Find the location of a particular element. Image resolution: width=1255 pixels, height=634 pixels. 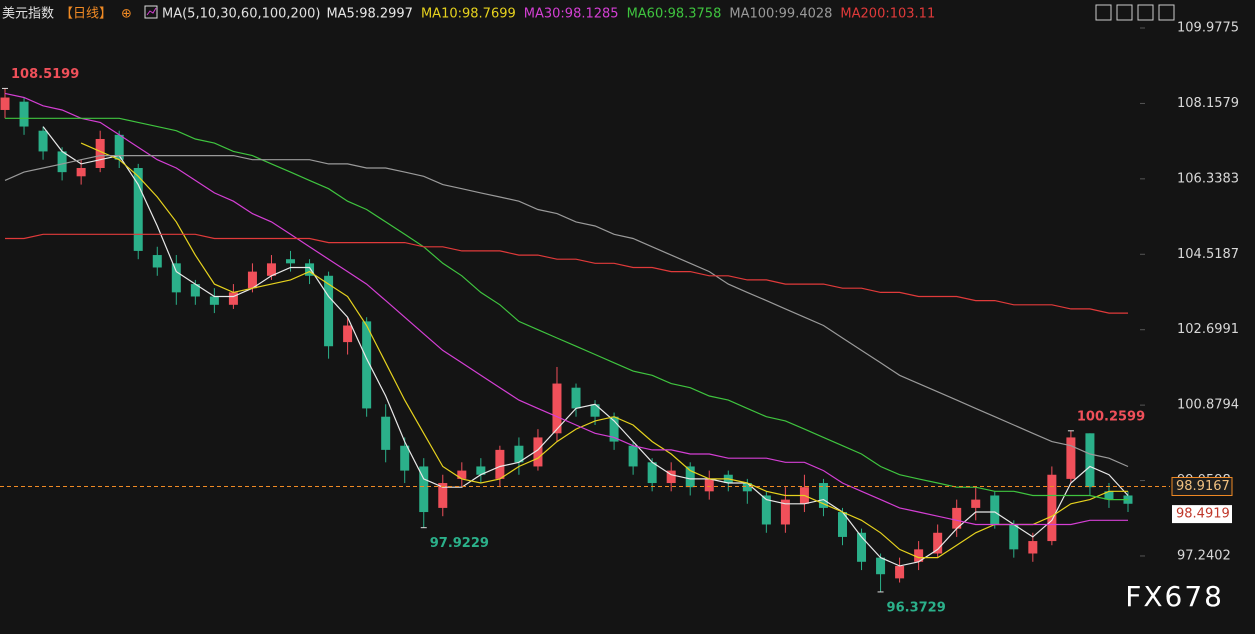

legend-entry: MA10:98.7699 is located at coordinates (468, 14).